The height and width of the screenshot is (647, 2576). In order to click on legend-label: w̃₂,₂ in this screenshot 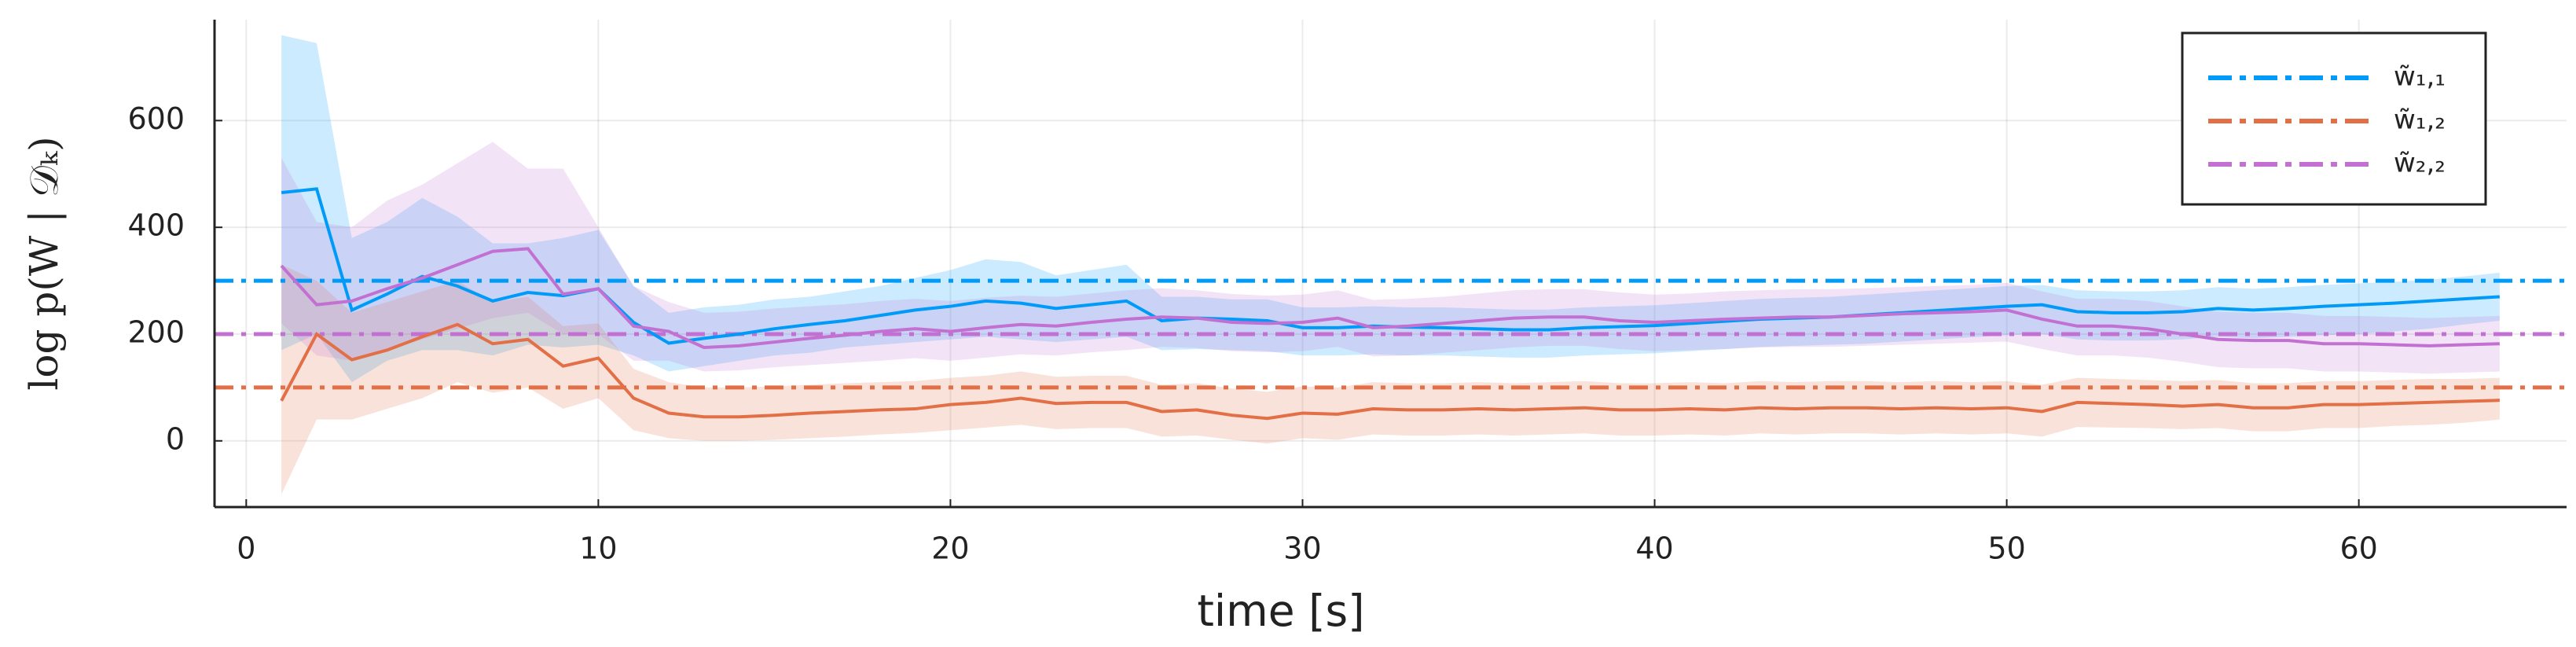, I will do `click(2420, 163)`.